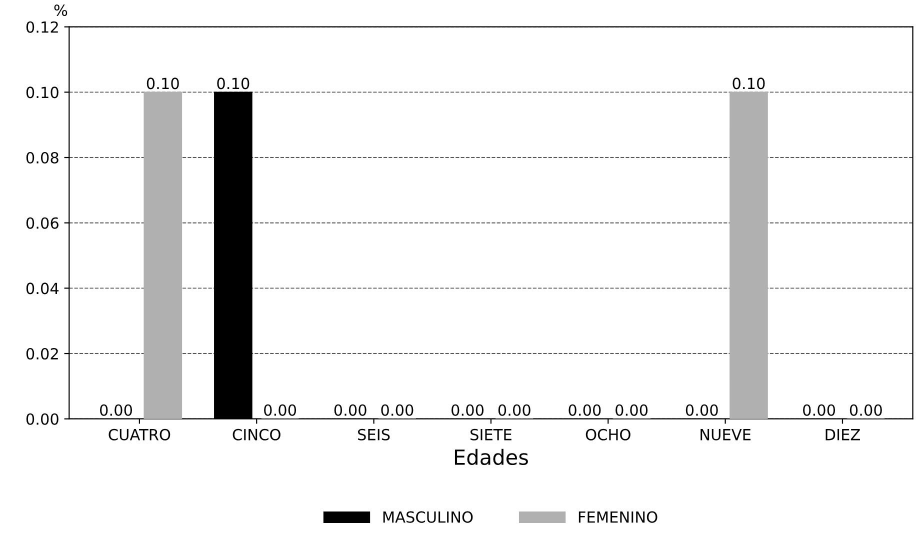 The height and width of the screenshot is (537, 922). What do you see at coordinates (42, 354) in the screenshot?
I see `y-tick-label: 0.02` at bounding box center [42, 354].